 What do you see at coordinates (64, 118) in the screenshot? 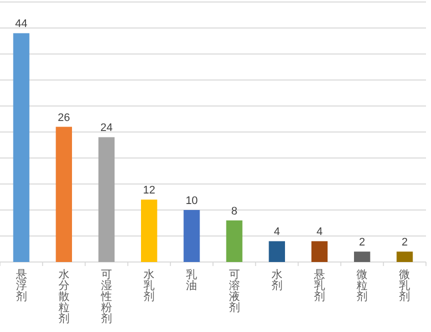
I see `data-label: 26` at bounding box center [64, 118].